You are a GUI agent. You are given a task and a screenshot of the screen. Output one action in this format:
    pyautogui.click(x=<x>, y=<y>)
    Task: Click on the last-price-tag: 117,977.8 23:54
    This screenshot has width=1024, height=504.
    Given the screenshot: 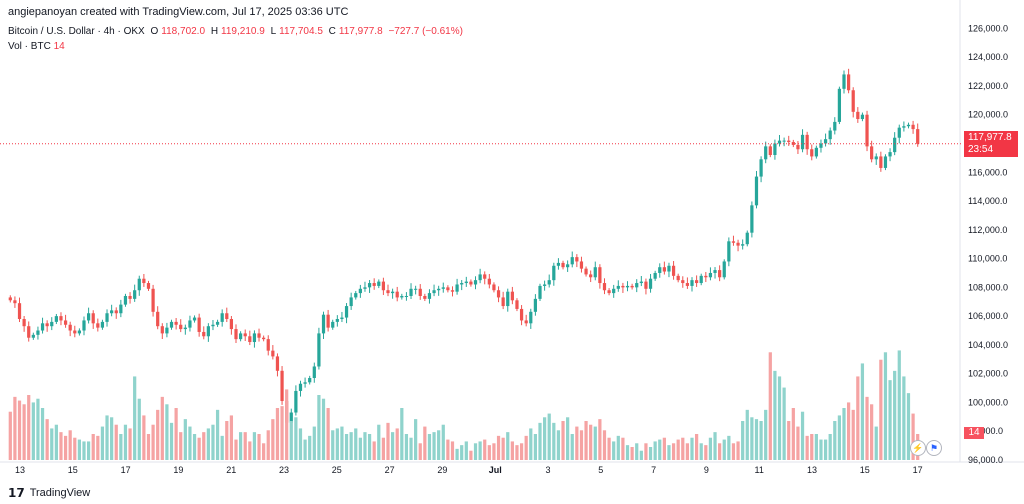 What is the action you would take?
    pyautogui.click(x=991, y=144)
    